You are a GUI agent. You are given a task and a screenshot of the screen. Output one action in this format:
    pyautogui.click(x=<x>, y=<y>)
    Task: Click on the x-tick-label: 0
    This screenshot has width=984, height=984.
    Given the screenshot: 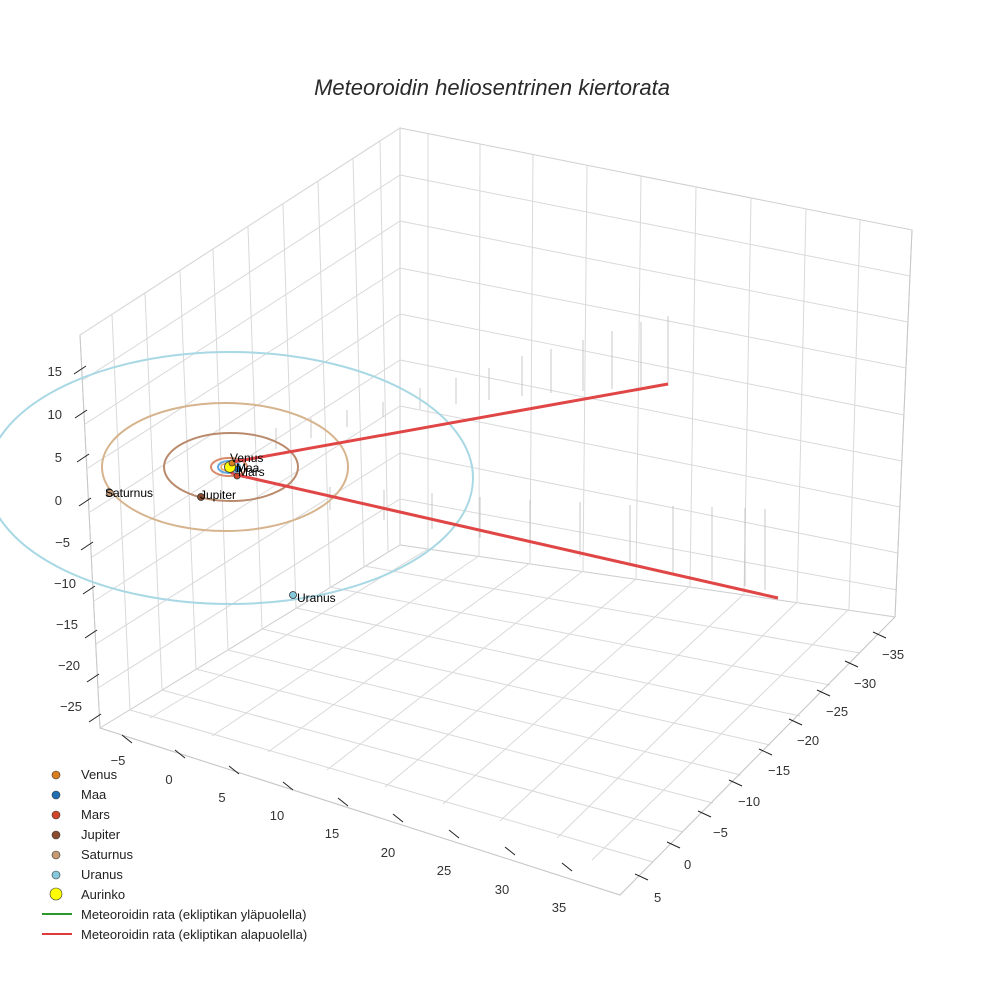 What is the action you would take?
    pyautogui.click(x=168, y=779)
    